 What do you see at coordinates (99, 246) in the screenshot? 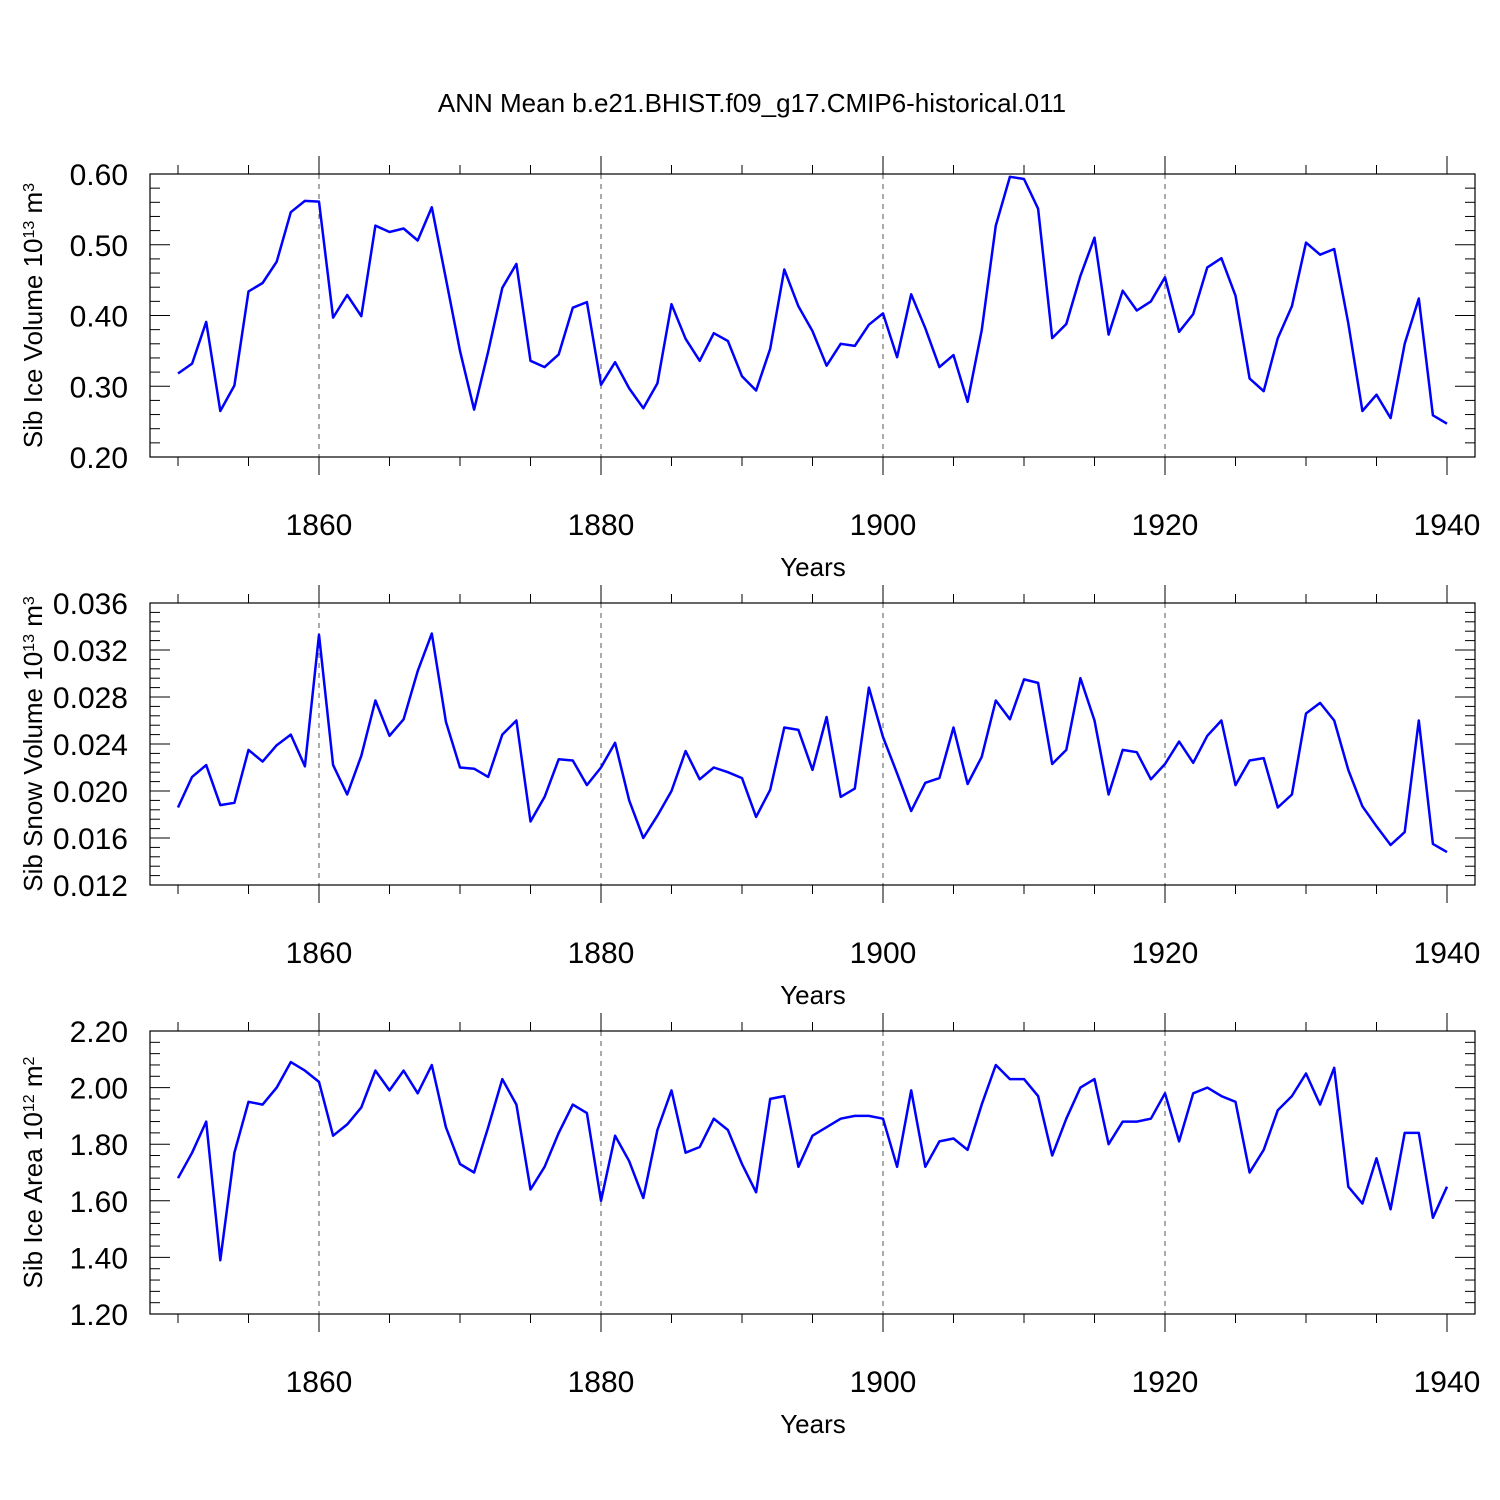
I see `y-tick-label: 0.50` at bounding box center [99, 246].